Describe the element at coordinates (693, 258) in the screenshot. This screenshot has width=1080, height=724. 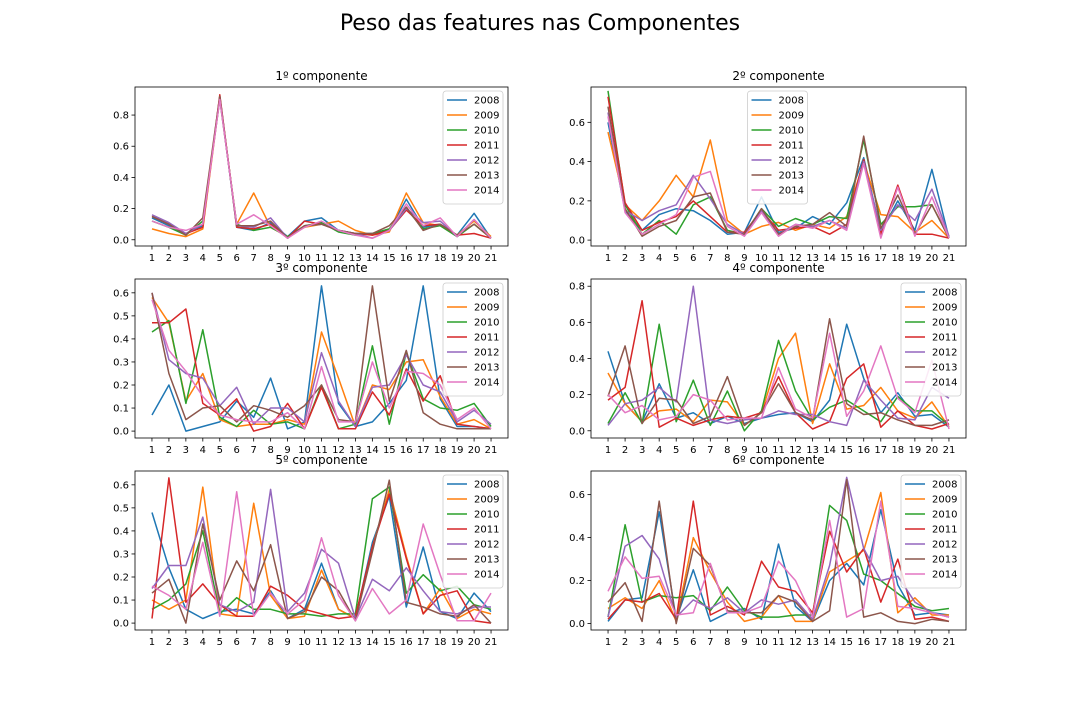
I see `x-tick-label: 6` at that location.